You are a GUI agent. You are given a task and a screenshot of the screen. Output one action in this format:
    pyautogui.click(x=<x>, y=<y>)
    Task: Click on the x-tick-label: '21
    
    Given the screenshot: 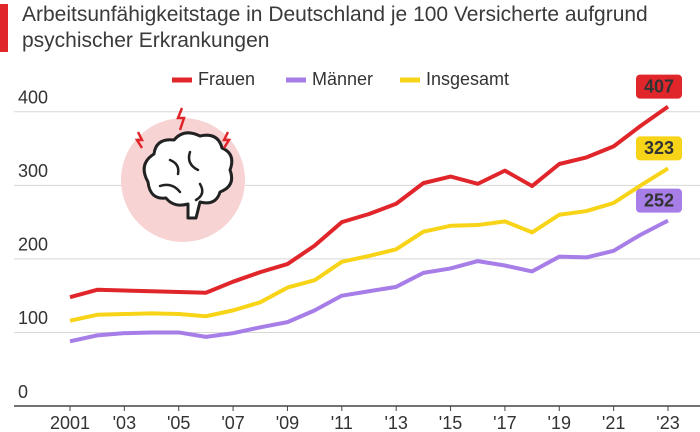 What is the action you would take?
    pyautogui.click(x=613, y=422)
    